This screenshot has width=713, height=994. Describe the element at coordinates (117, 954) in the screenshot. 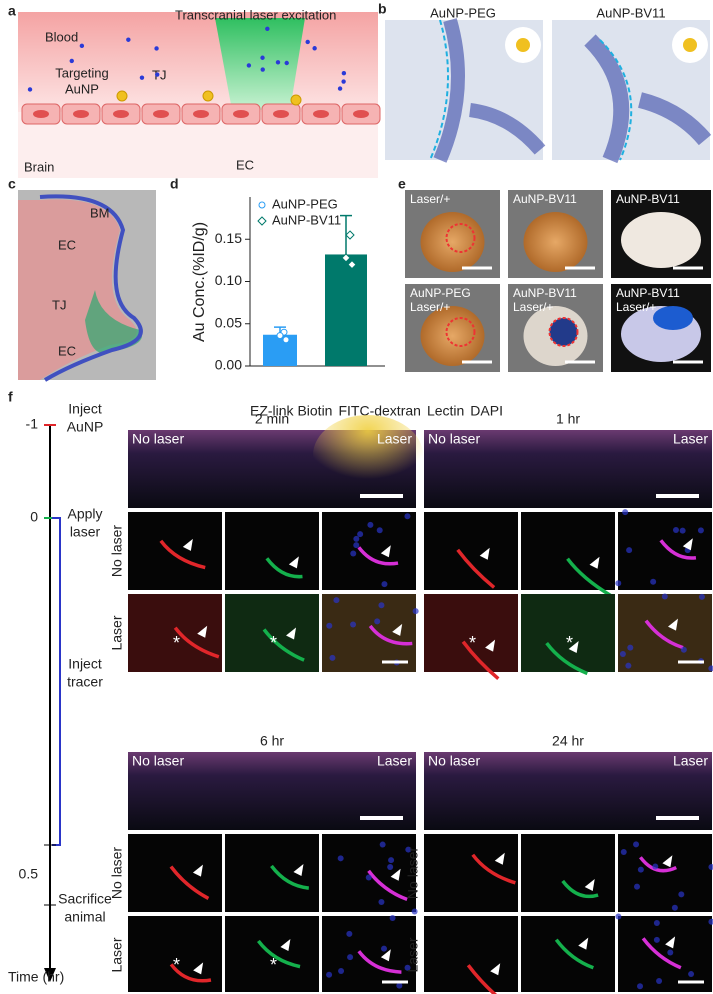

I see `row-label: Laser` at that location.